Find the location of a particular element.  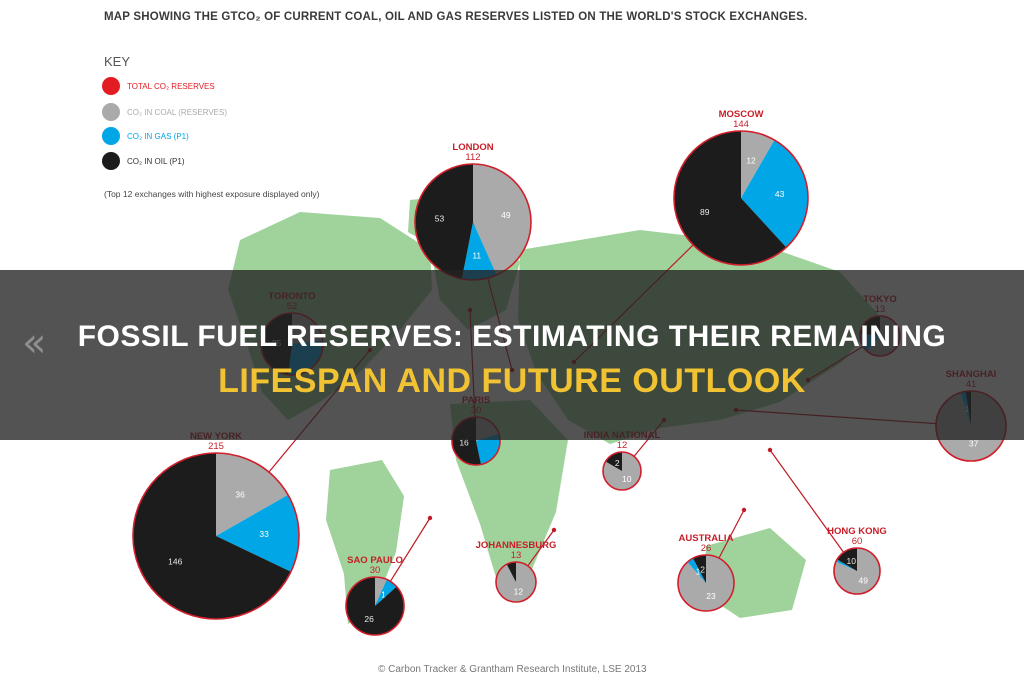

exchange-name: MOSCOW is located at coordinates (741, 114).